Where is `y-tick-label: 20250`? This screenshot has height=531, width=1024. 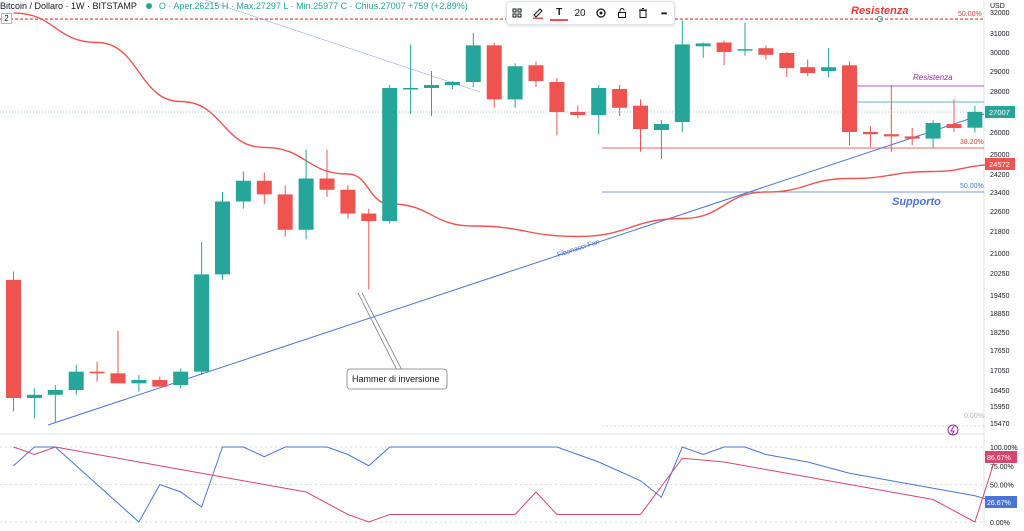
y-tick-label: 20250 is located at coordinates (1000, 274).